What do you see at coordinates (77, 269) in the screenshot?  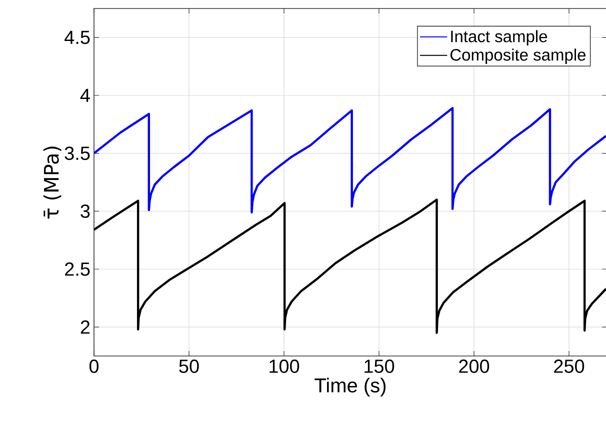 I see `y-tick-label: 2.5` at bounding box center [77, 269].